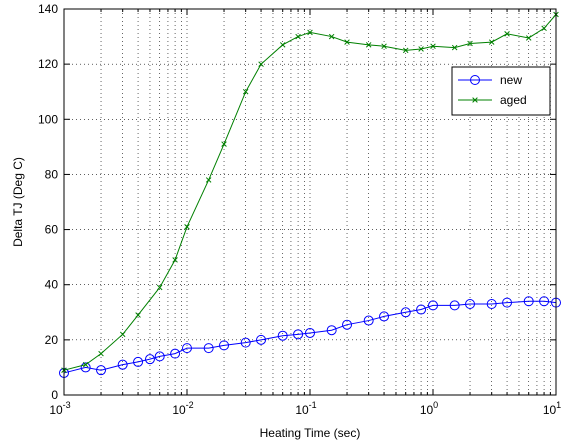 The height and width of the screenshot is (442, 573). What do you see at coordinates (492, 100) in the screenshot?
I see `legend-item-aged: aged` at bounding box center [492, 100].